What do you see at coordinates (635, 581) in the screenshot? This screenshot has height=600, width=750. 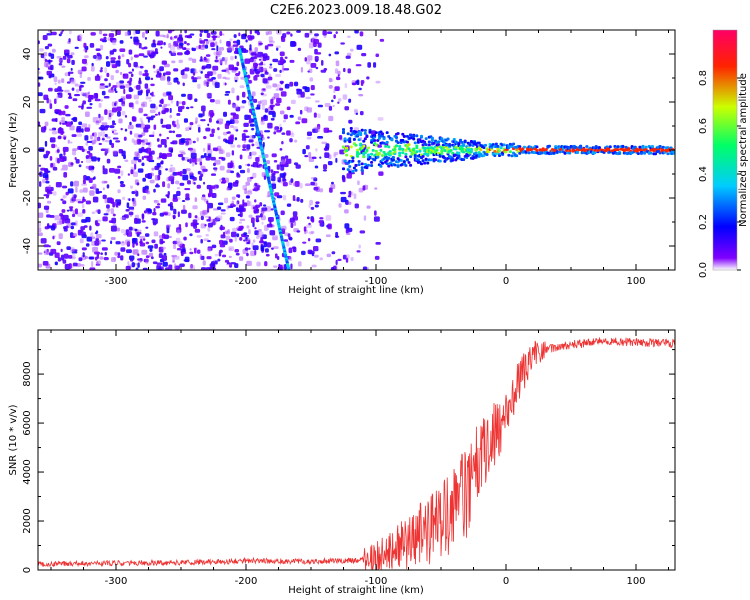 I see `x-tick-label: 100` at bounding box center [635, 581].